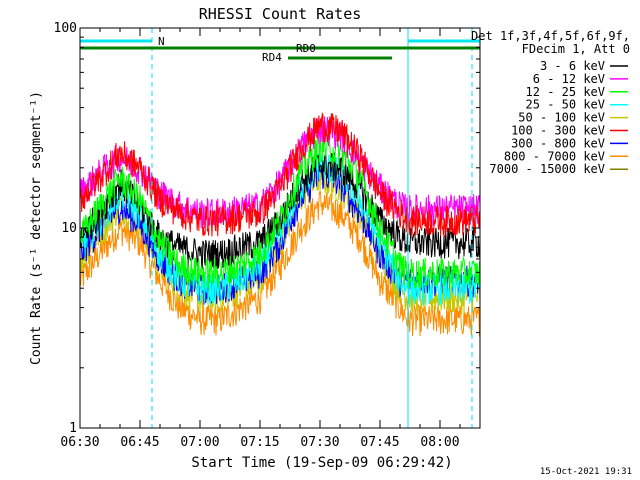 This screenshot has width=640, height=480. What do you see at coordinates (558, 143) in the screenshot?
I see `legend-entry-label: 300 - 800 keV` at bounding box center [558, 143].